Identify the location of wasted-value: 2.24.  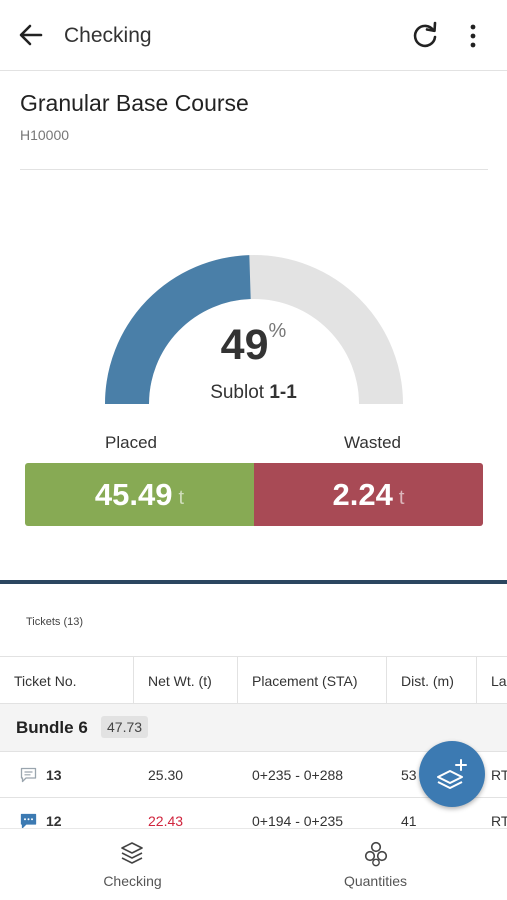
(362, 494).